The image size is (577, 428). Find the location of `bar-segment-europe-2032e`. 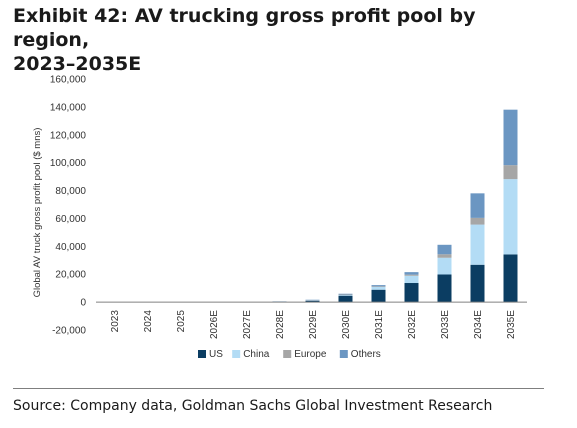

bar-segment-europe-2032e is located at coordinates (411, 275).